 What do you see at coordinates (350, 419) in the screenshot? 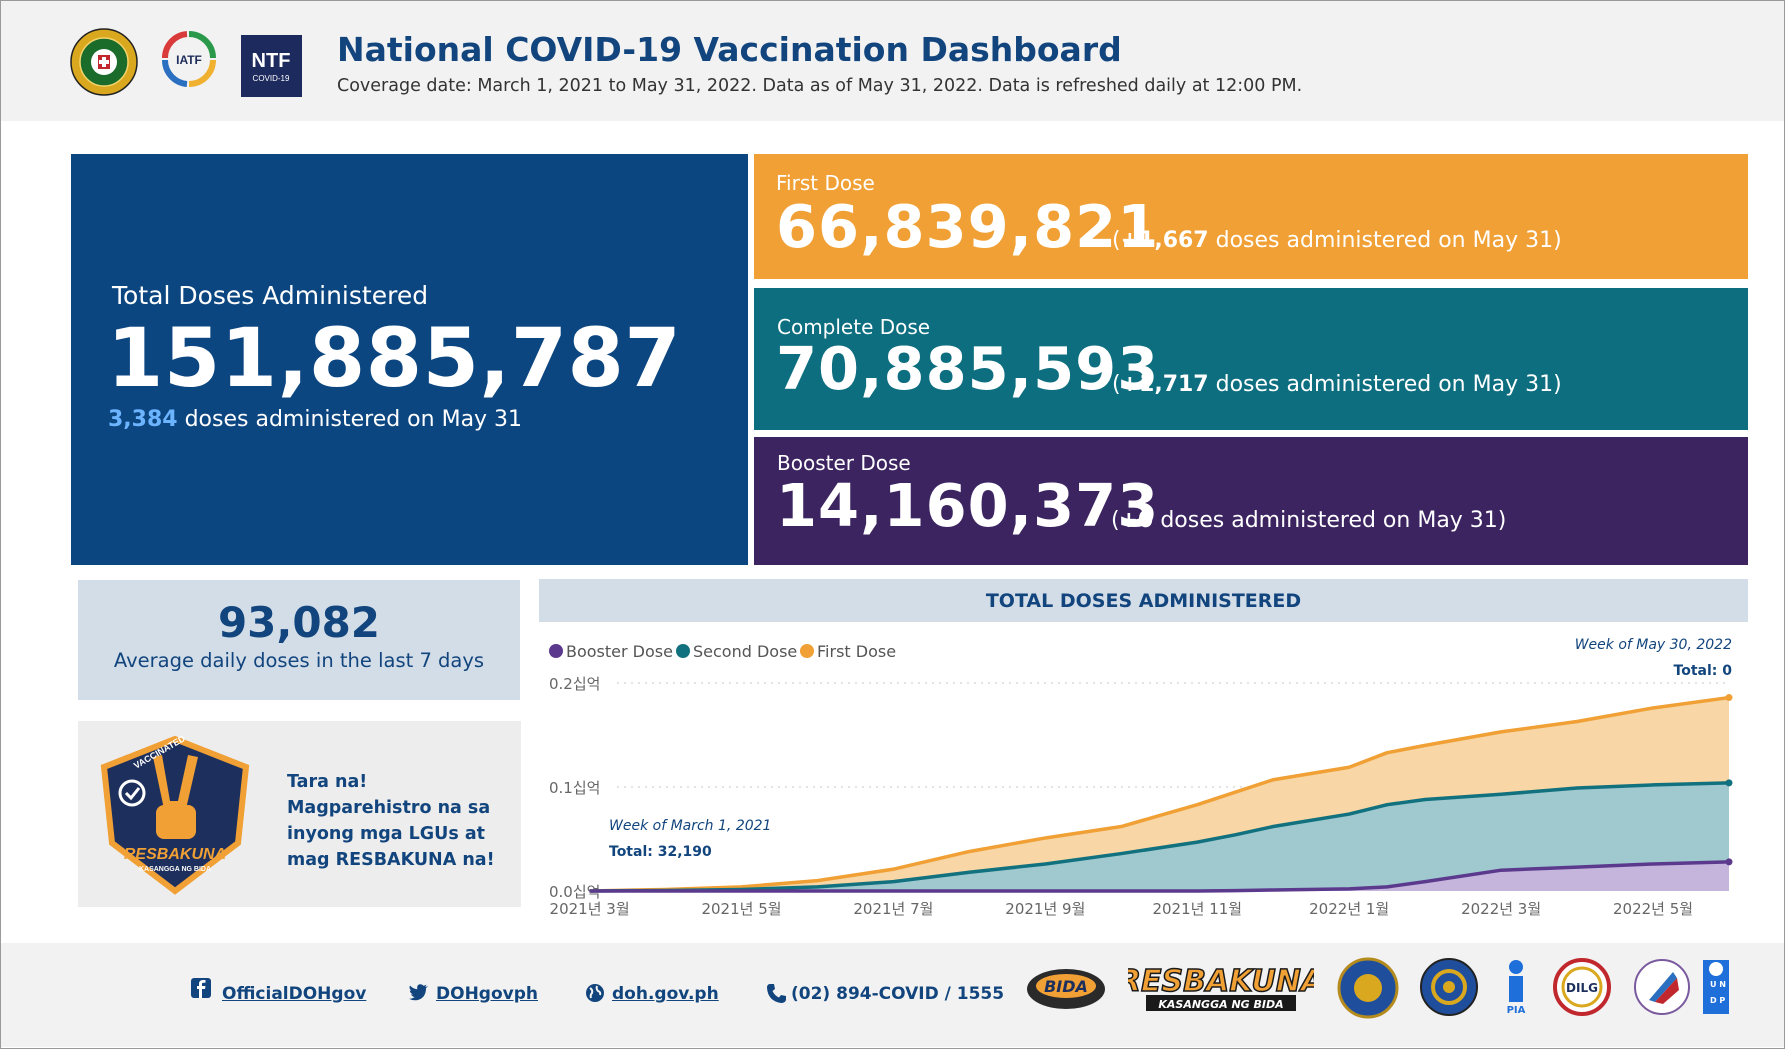
I see `total-daily-suffix: doses administered on May 31` at bounding box center [350, 419].